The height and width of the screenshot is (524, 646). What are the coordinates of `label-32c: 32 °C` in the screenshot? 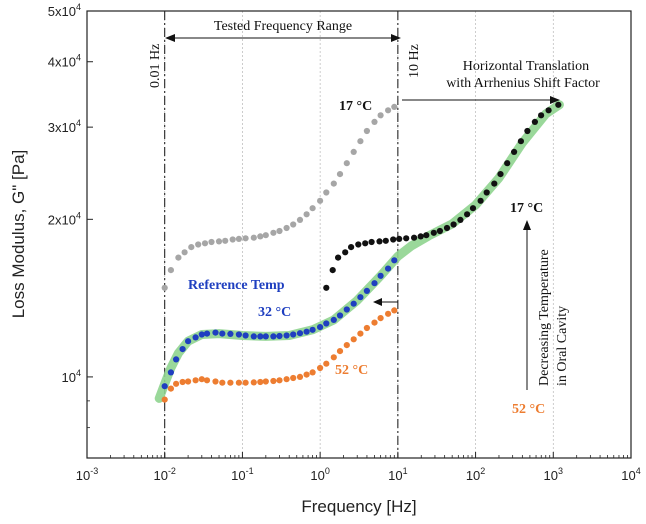 It's located at (274, 312).